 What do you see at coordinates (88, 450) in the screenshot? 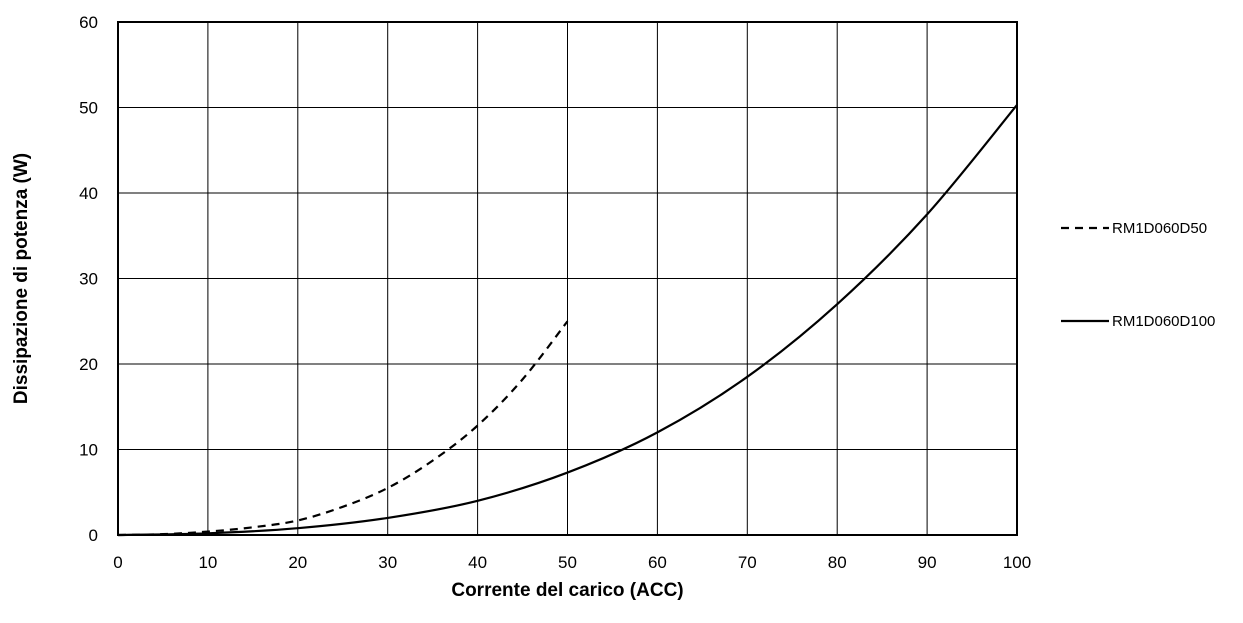
I see `y-tick-label: 10` at bounding box center [88, 450].